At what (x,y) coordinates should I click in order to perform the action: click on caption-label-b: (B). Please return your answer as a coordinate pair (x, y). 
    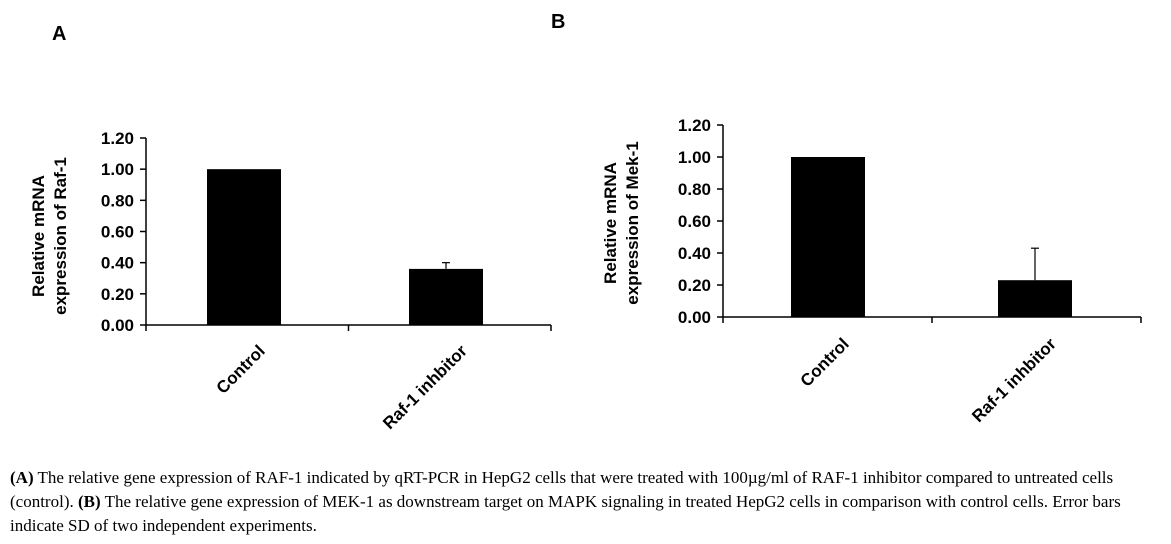
    Looking at the image, I should click on (89, 501).